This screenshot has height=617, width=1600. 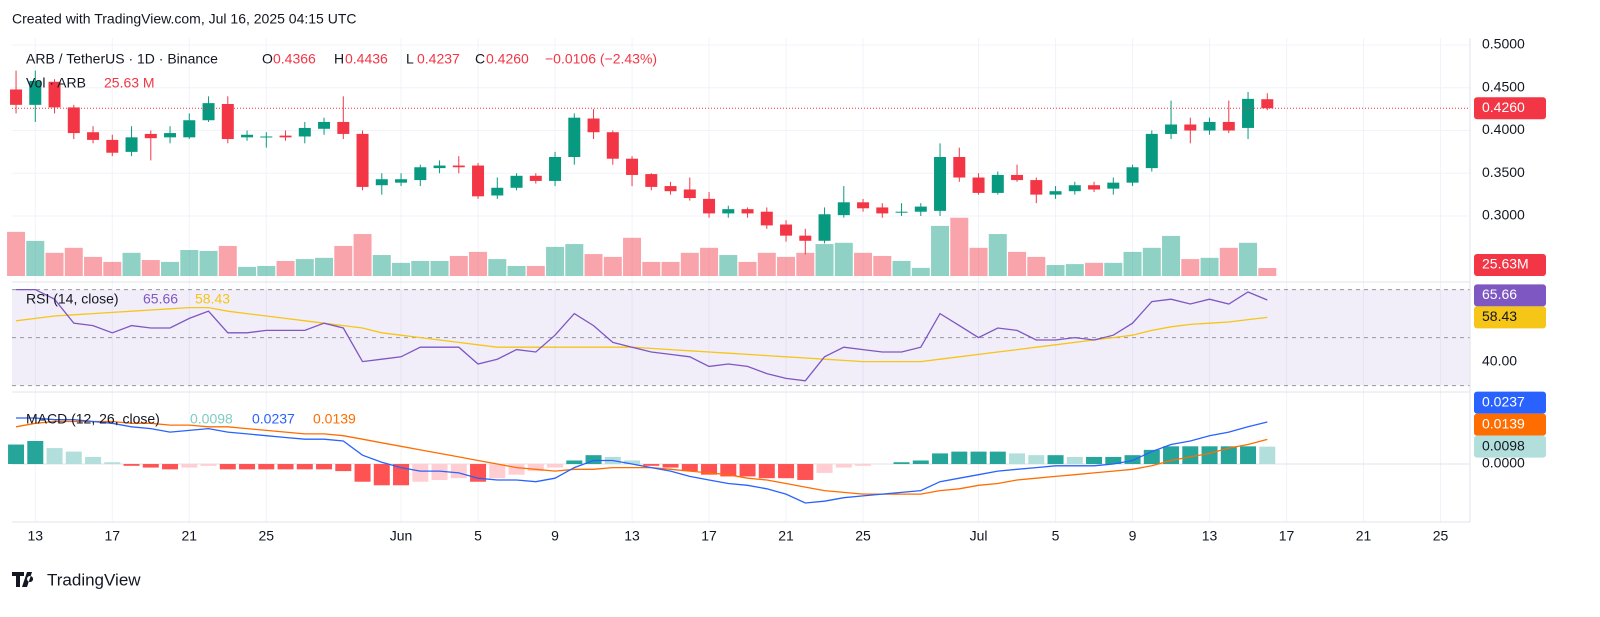 What do you see at coordinates (1499, 316) in the screenshot?
I see `rsi-ma-label: 58.43` at bounding box center [1499, 316].